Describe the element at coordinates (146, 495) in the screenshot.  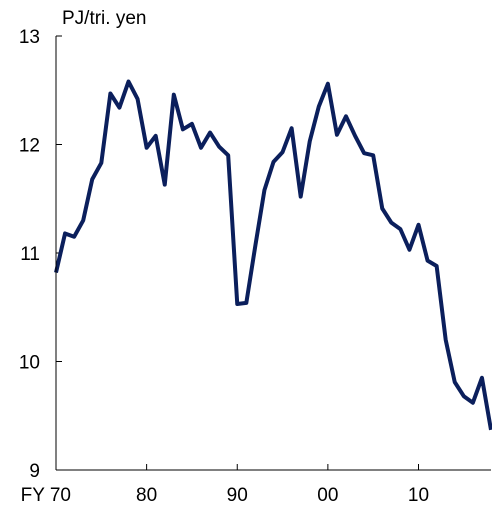
I see `x-tick-label: 80` at that location.